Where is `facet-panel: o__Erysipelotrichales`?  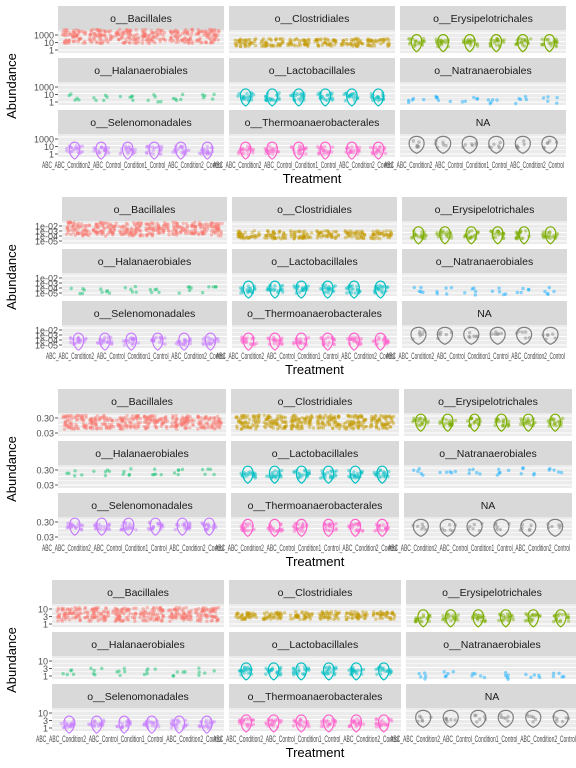 facet-panel: o__Erysipelotrichales is located at coordinates (484, 221).